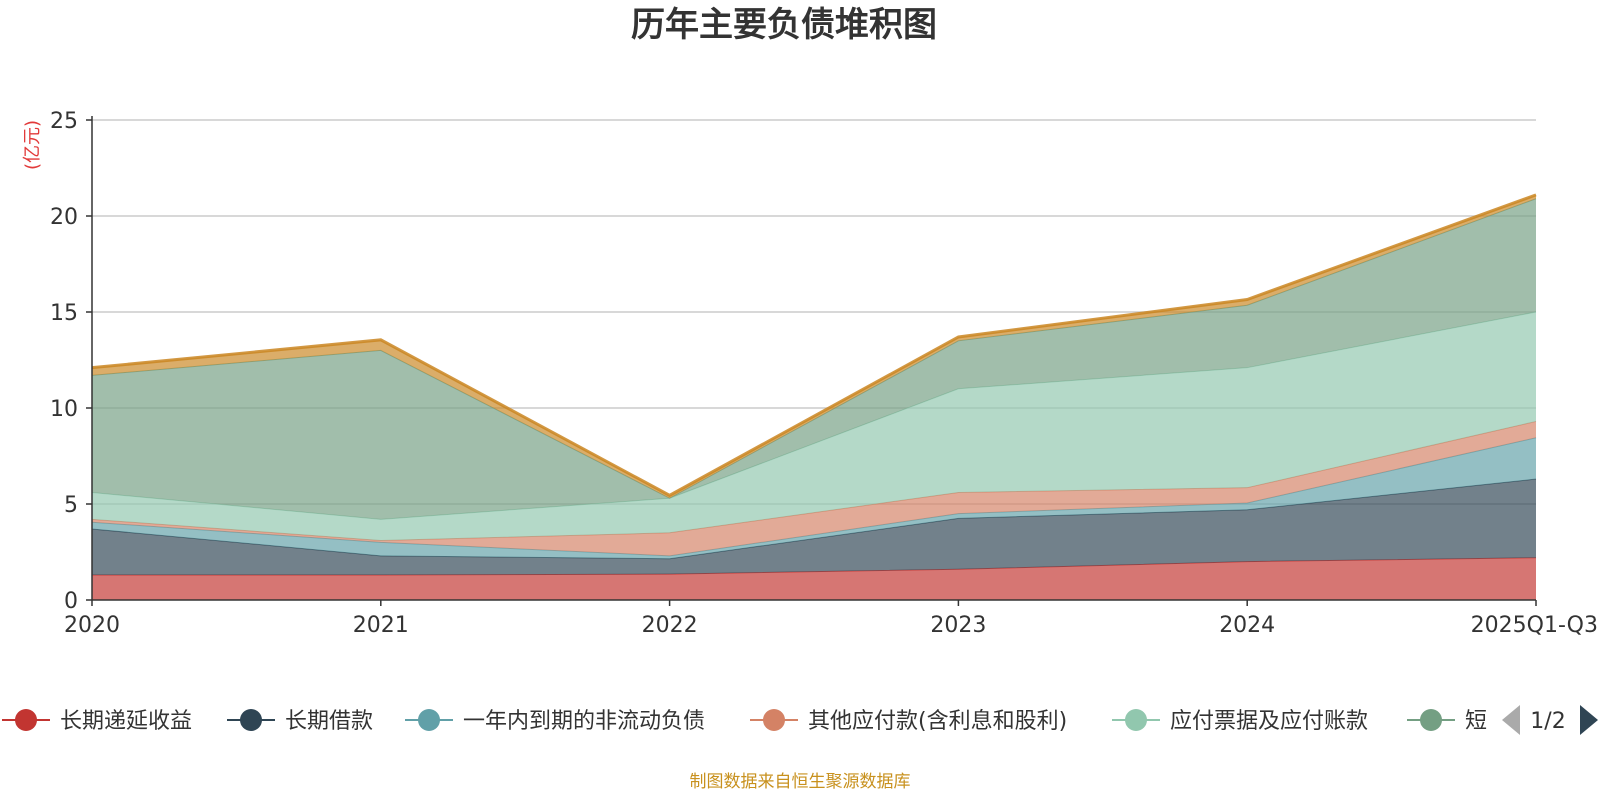  Describe the element at coordinates (71, 361) in the screenshot. I see `y-tick-labels: 0 5 10 15 20 25` at that location.